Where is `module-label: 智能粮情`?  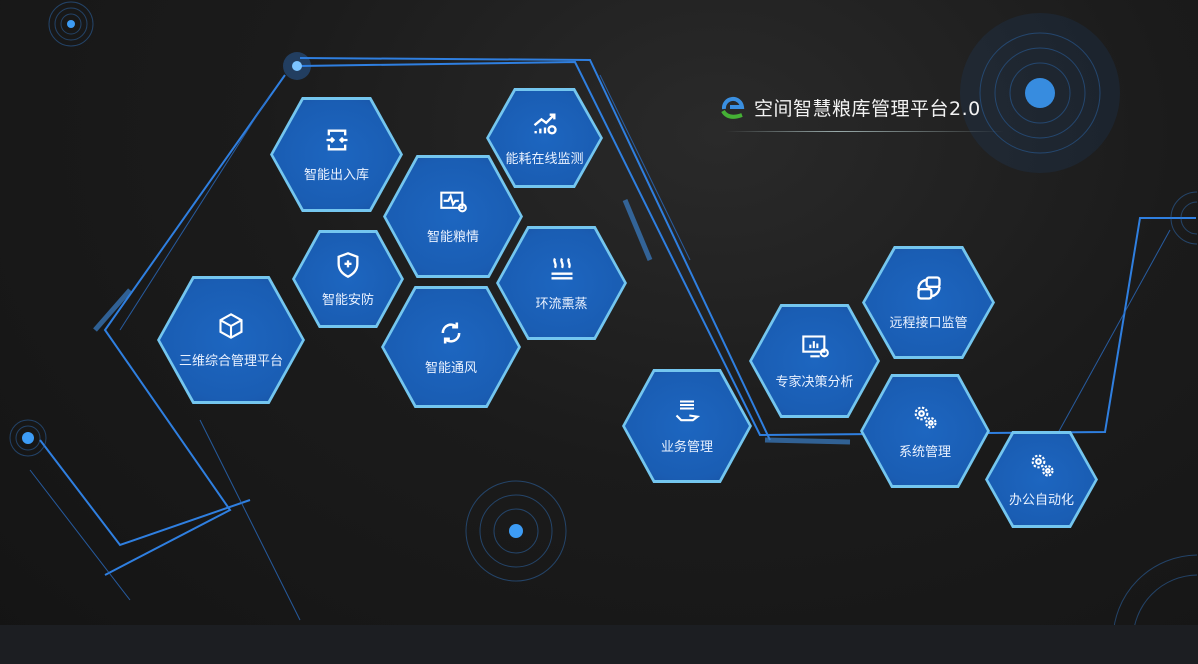
module-label: 智能粮情 is located at coordinates (452, 237).